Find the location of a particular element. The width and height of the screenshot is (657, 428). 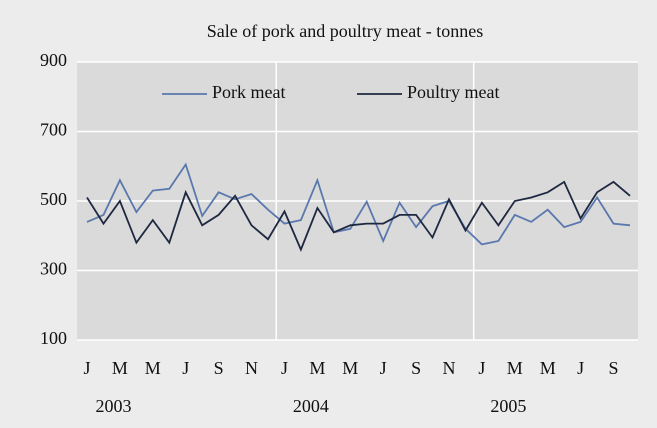

y-tick-label: 700 is located at coordinates (53, 130).